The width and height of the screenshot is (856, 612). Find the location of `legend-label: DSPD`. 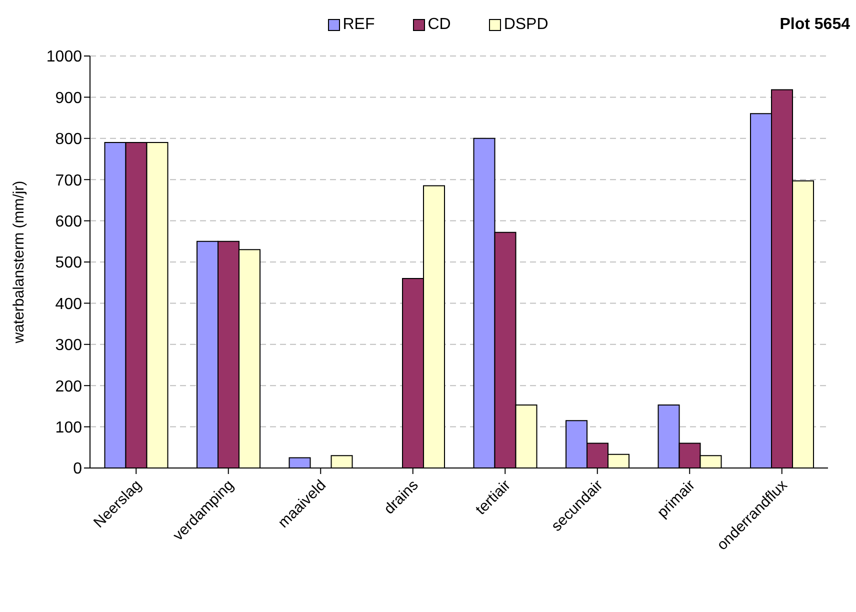

legend-label: DSPD is located at coordinates (525, 25).